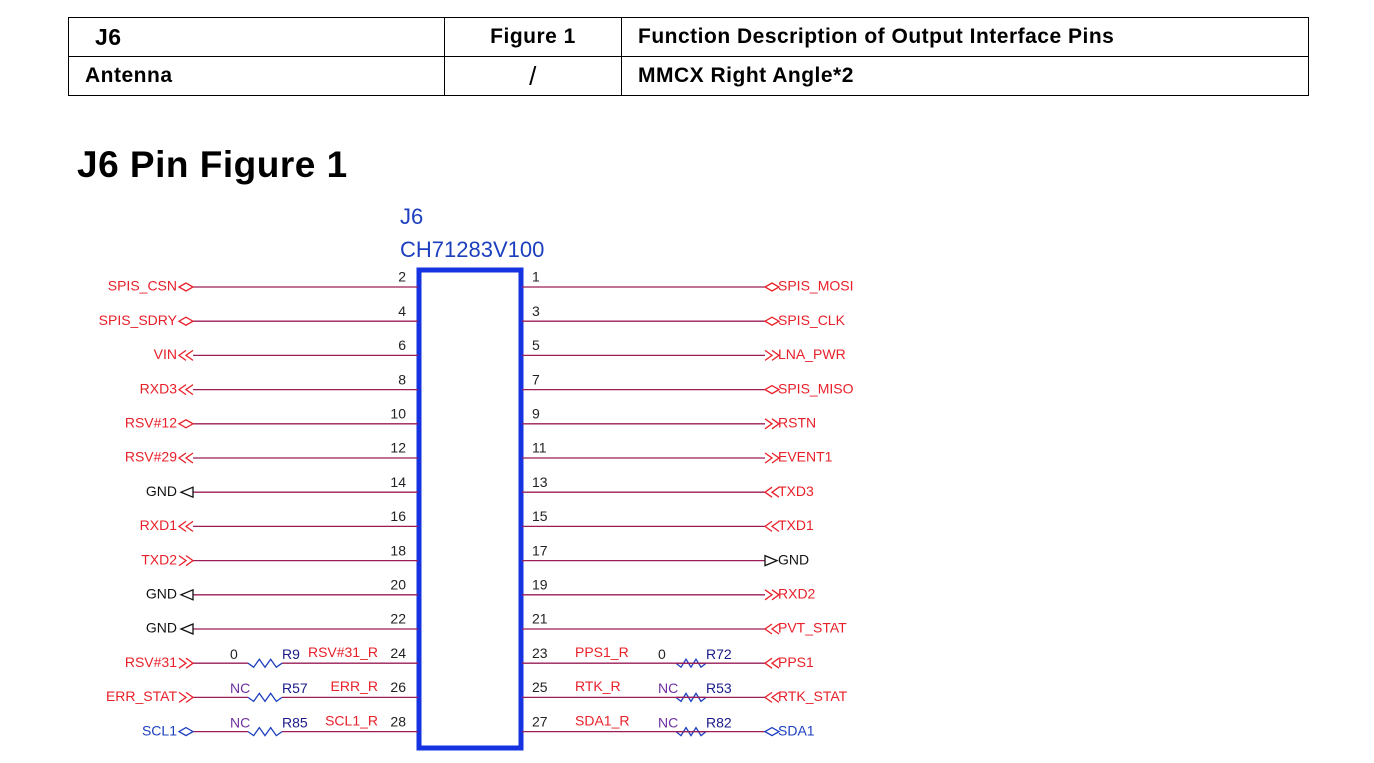 This screenshot has height=763, width=1374. I want to click on resistor-value: 0, so click(234, 654).